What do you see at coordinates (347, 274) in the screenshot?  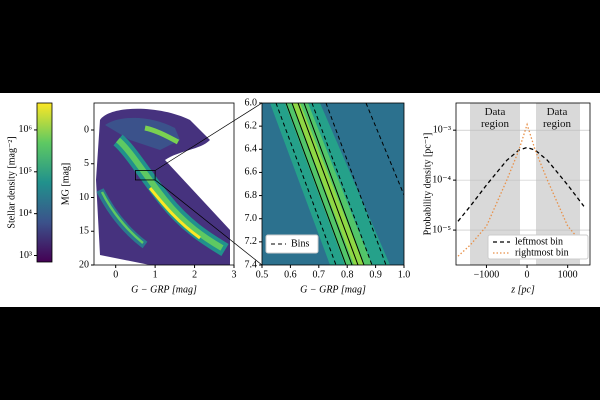 I see `x-tick-label: 0.8` at bounding box center [347, 274].